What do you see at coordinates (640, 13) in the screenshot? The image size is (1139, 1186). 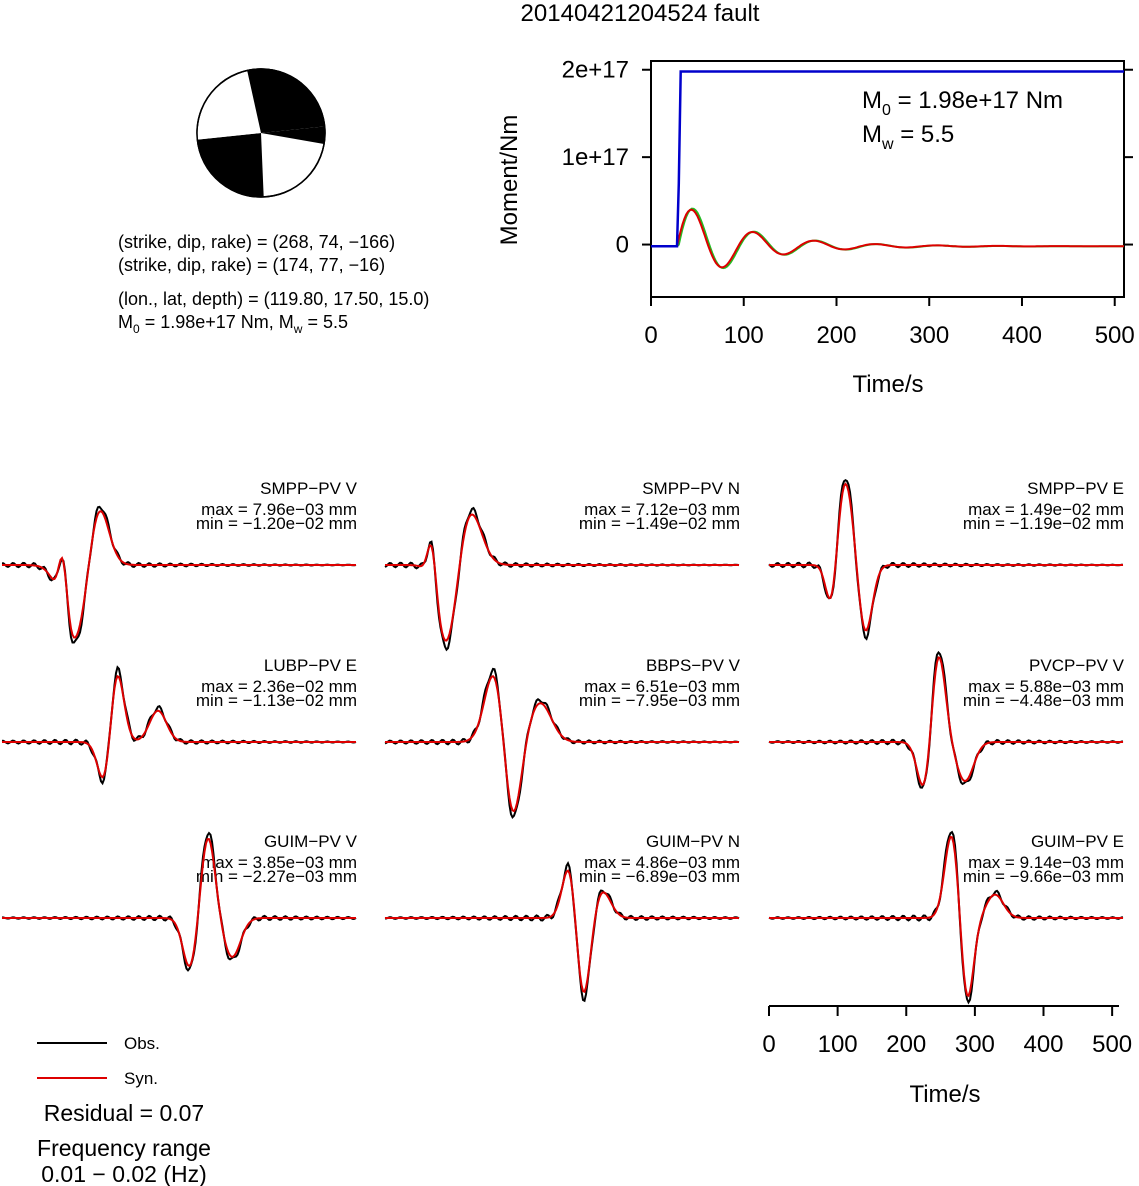 I see `figure-title: 20140421204524 fault` at bounding box center [640, 13].